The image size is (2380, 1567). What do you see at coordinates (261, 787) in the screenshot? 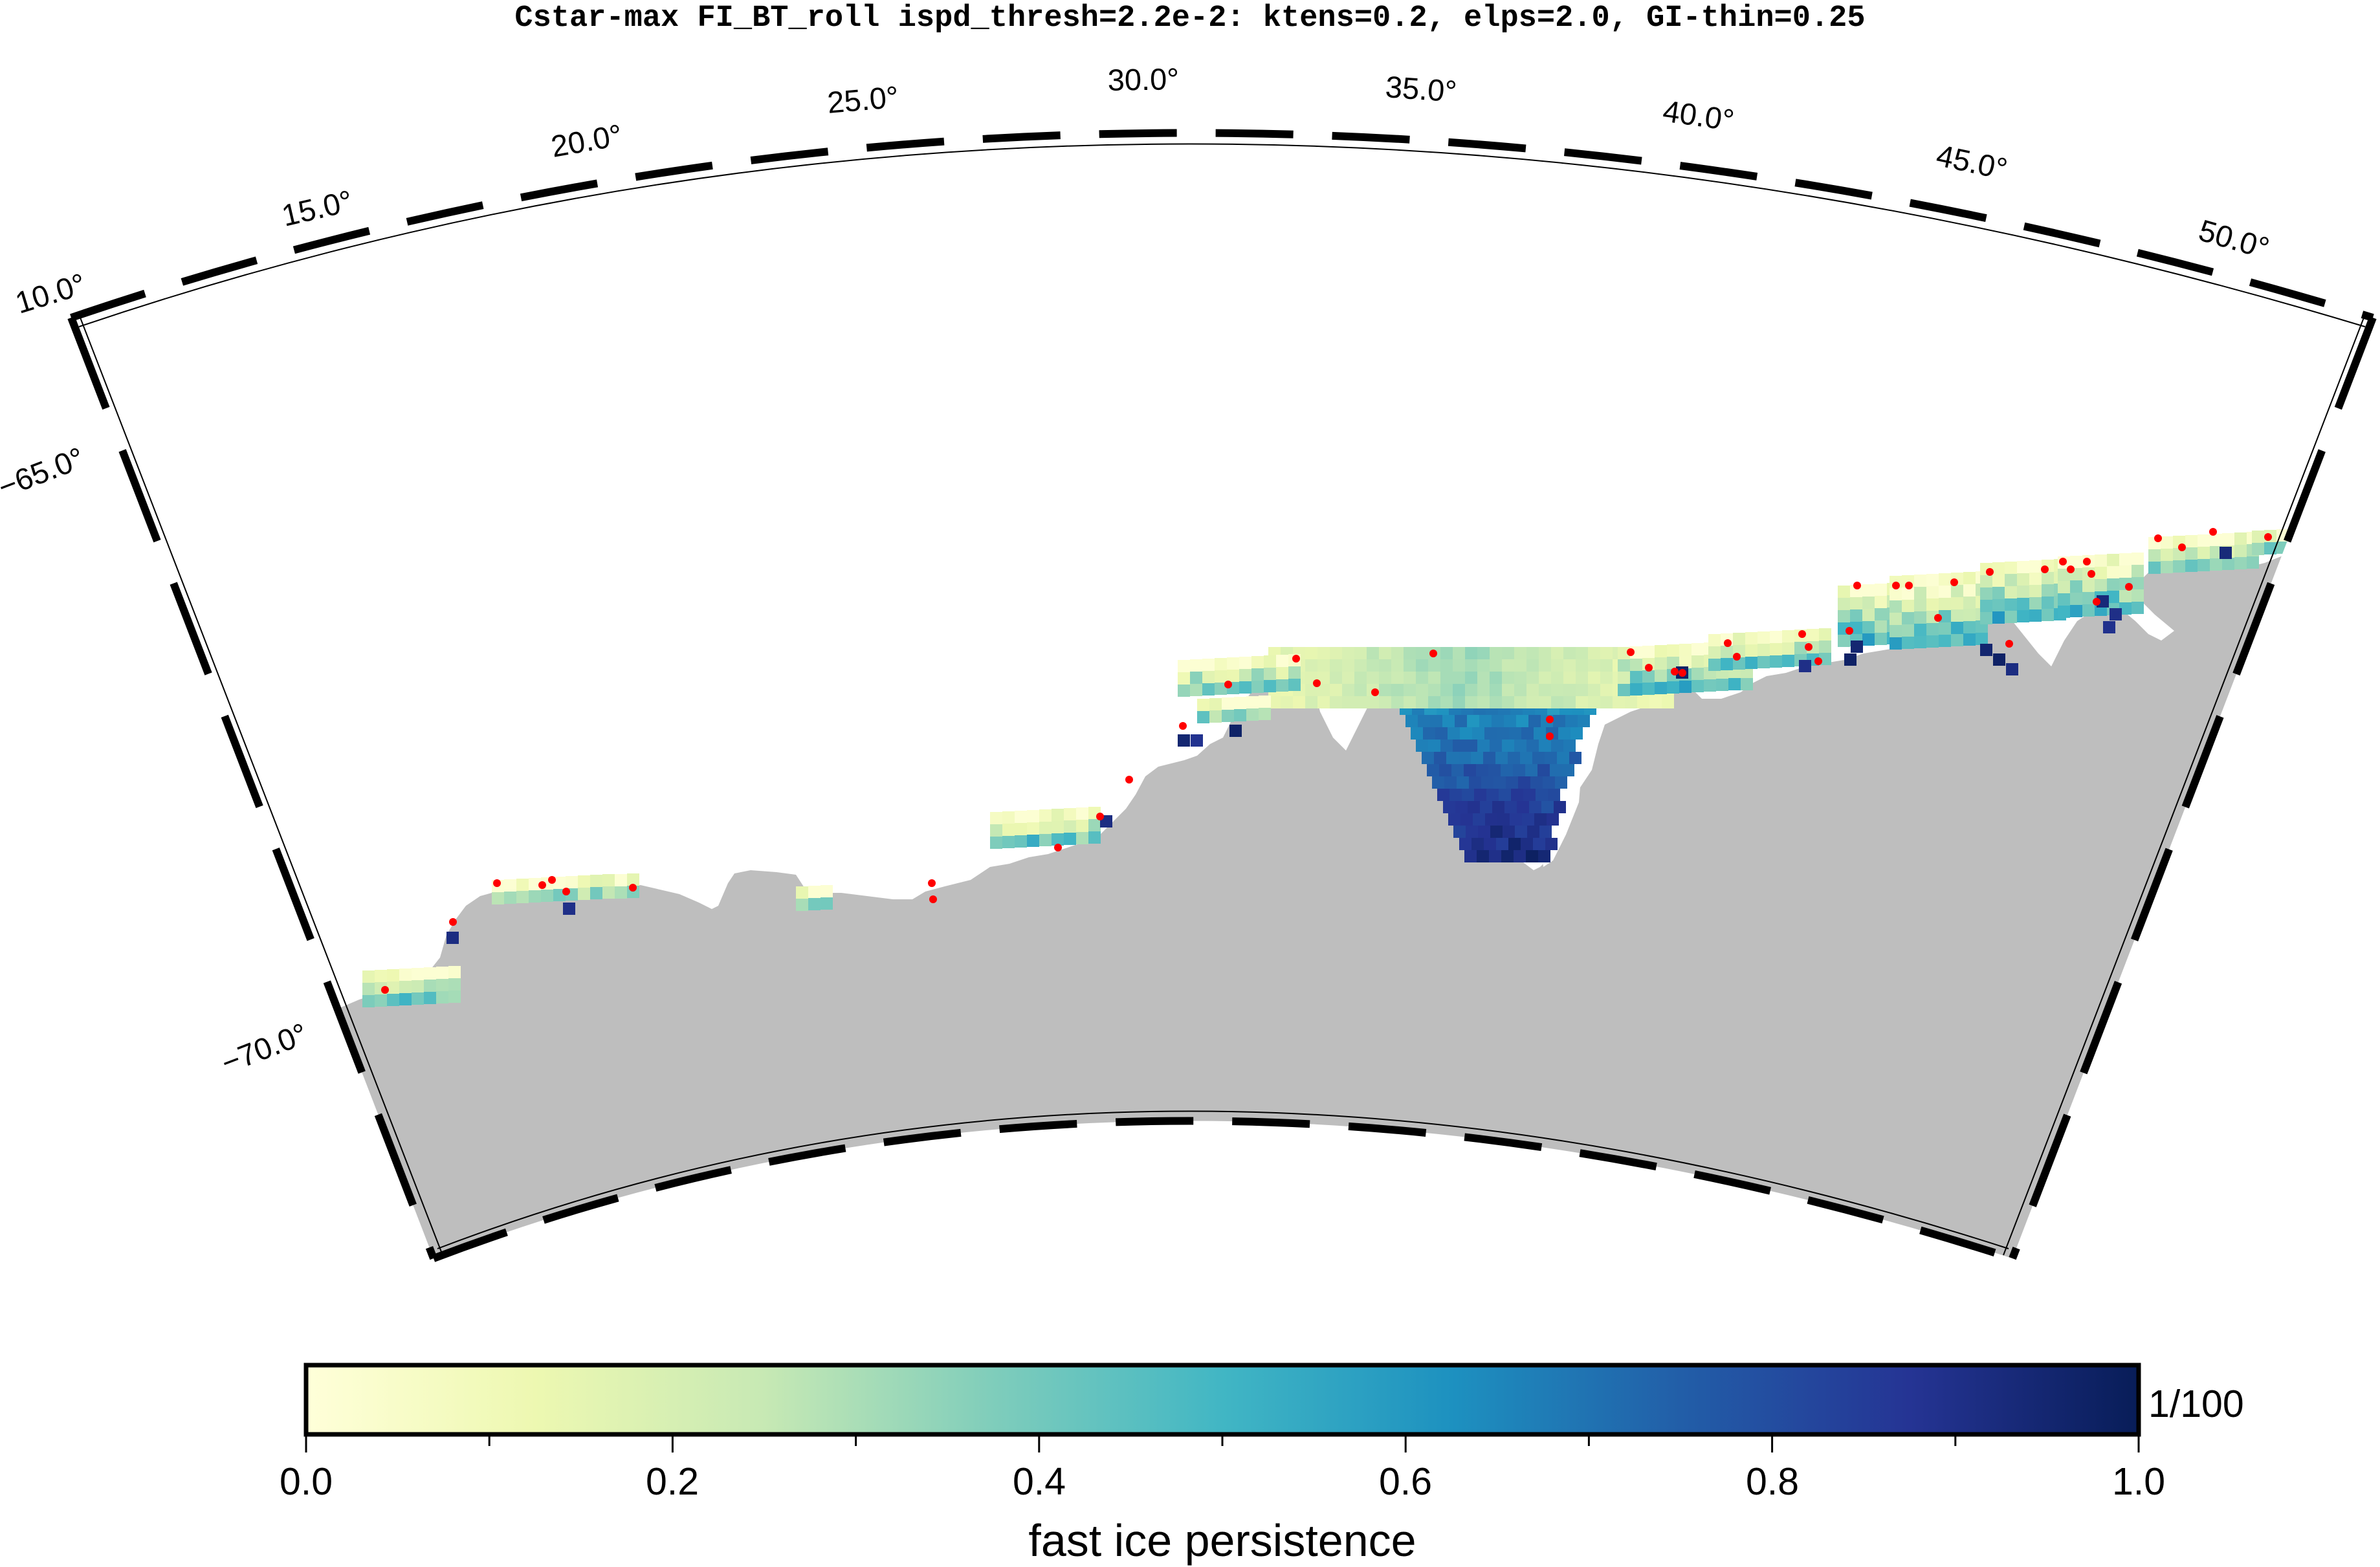
I see `frame-west-edge-inner` at bounding box center [261, 787].